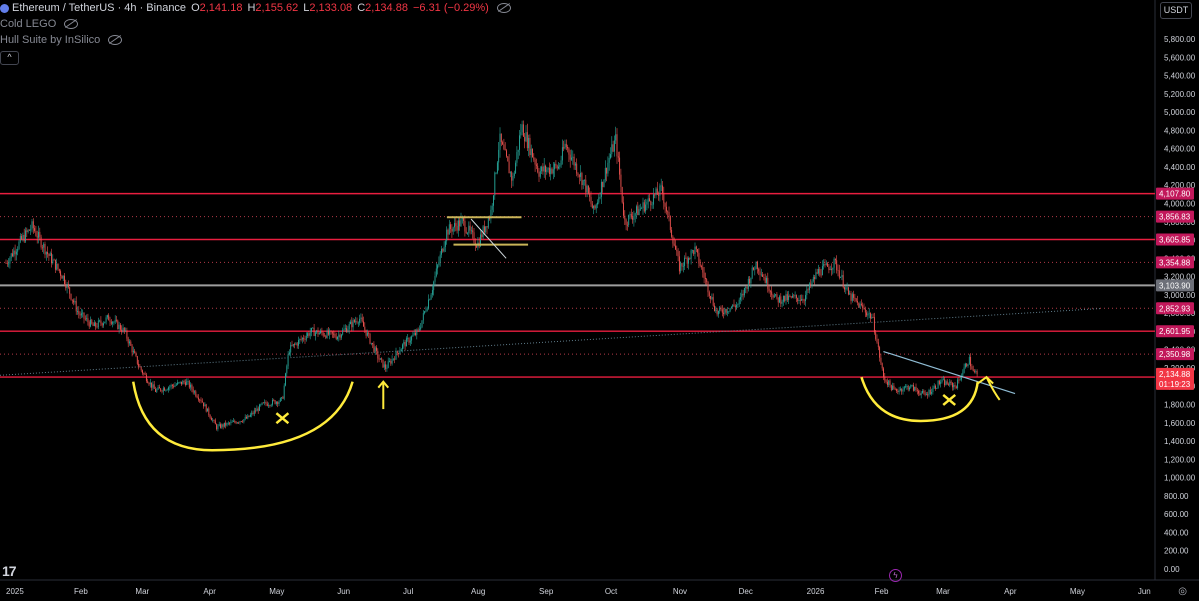 This screenshot has height=601, width=1199. What do you see at coordinates (99, 8) in the screenshot?
I see `symbol-title: Ethereum / TetherUS · 4h · Binance` at bounding box center [99, 8].